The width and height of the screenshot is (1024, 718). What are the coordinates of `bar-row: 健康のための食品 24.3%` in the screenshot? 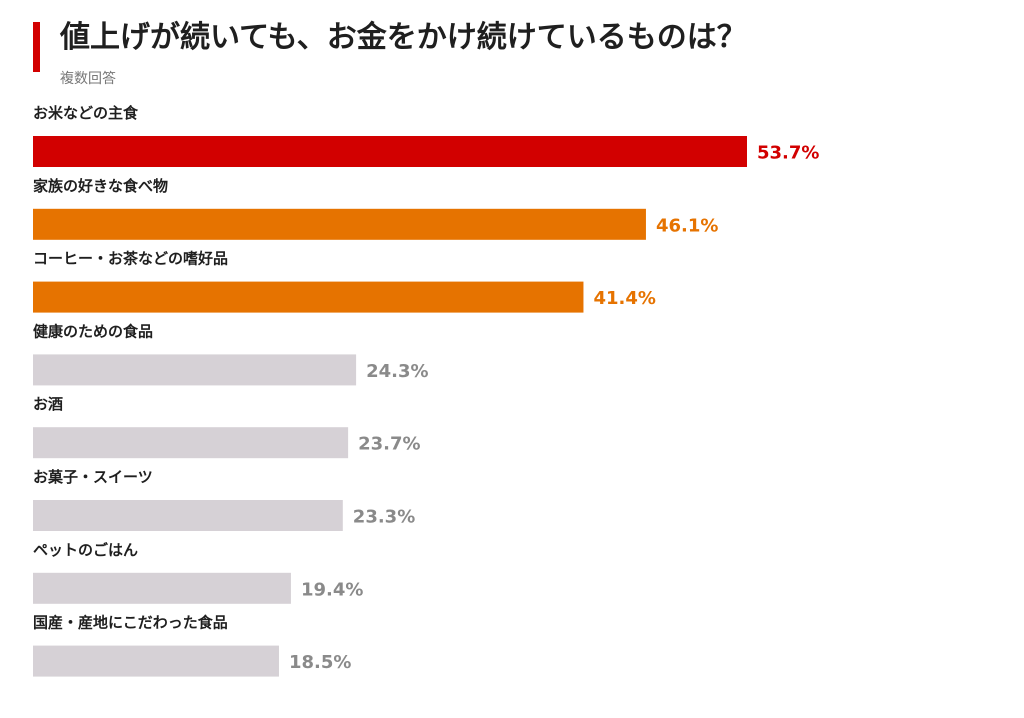 It's located at (231, 354).